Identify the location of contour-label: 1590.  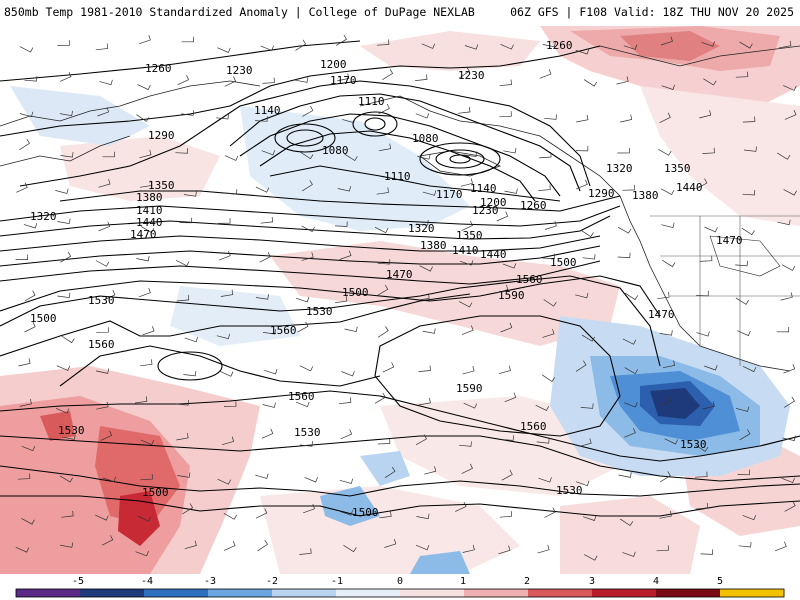
(511, 295).